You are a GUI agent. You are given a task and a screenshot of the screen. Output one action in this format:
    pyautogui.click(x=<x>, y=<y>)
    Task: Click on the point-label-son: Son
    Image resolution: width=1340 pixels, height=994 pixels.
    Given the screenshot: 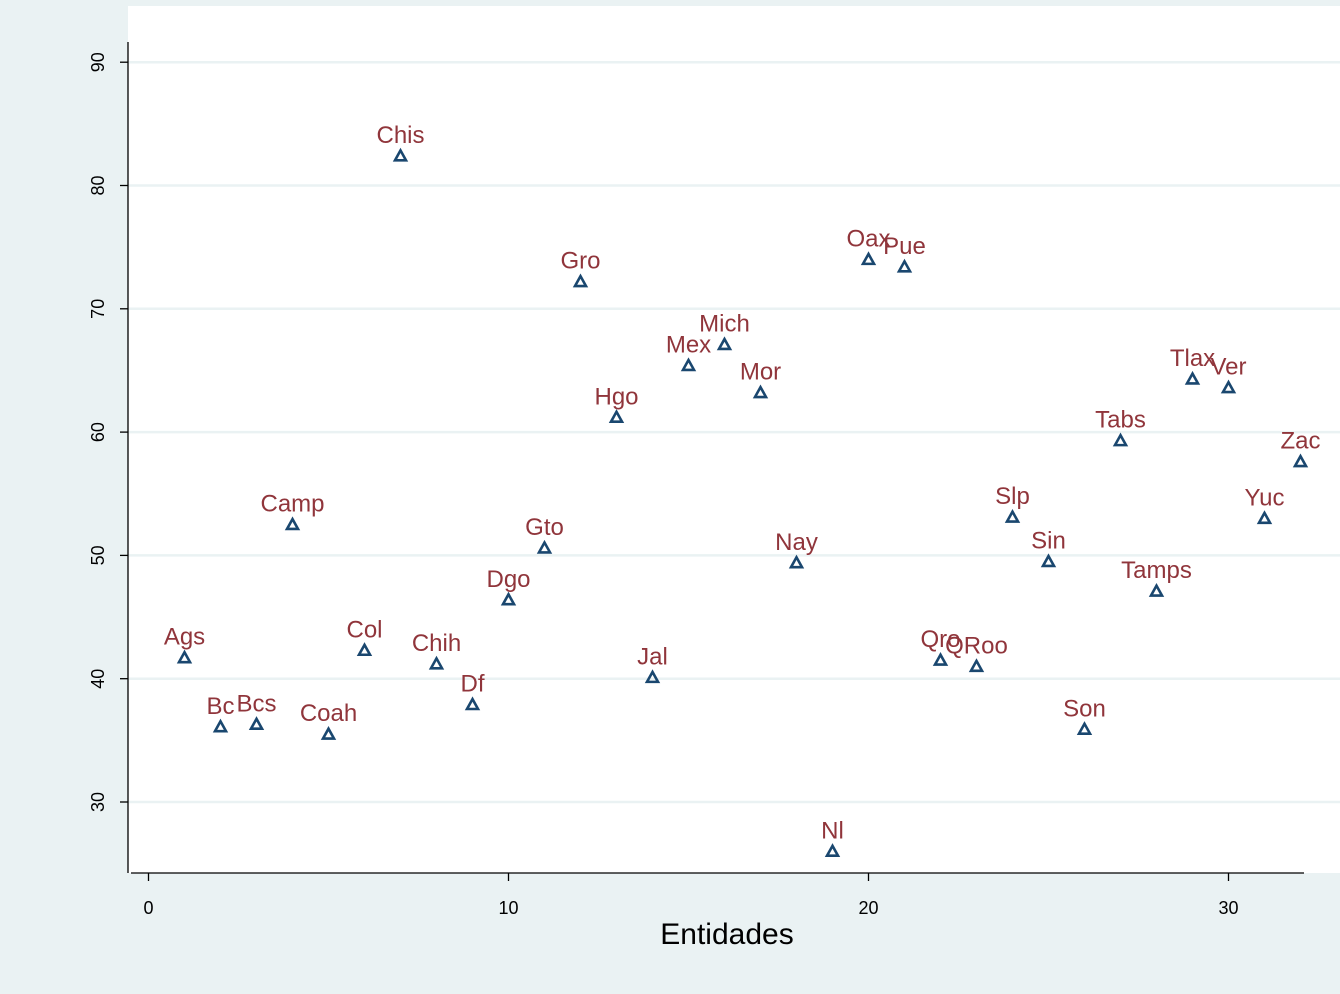 What is the action you would take?
    pyautogui.click(x=1084, y=708)
    